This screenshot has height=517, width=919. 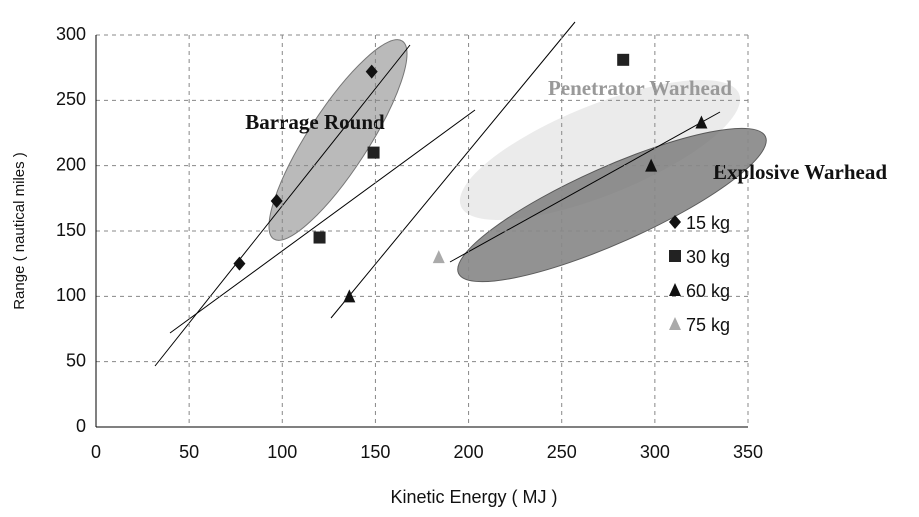 I want to click on penetrator-region, so click(x=600, y=150).